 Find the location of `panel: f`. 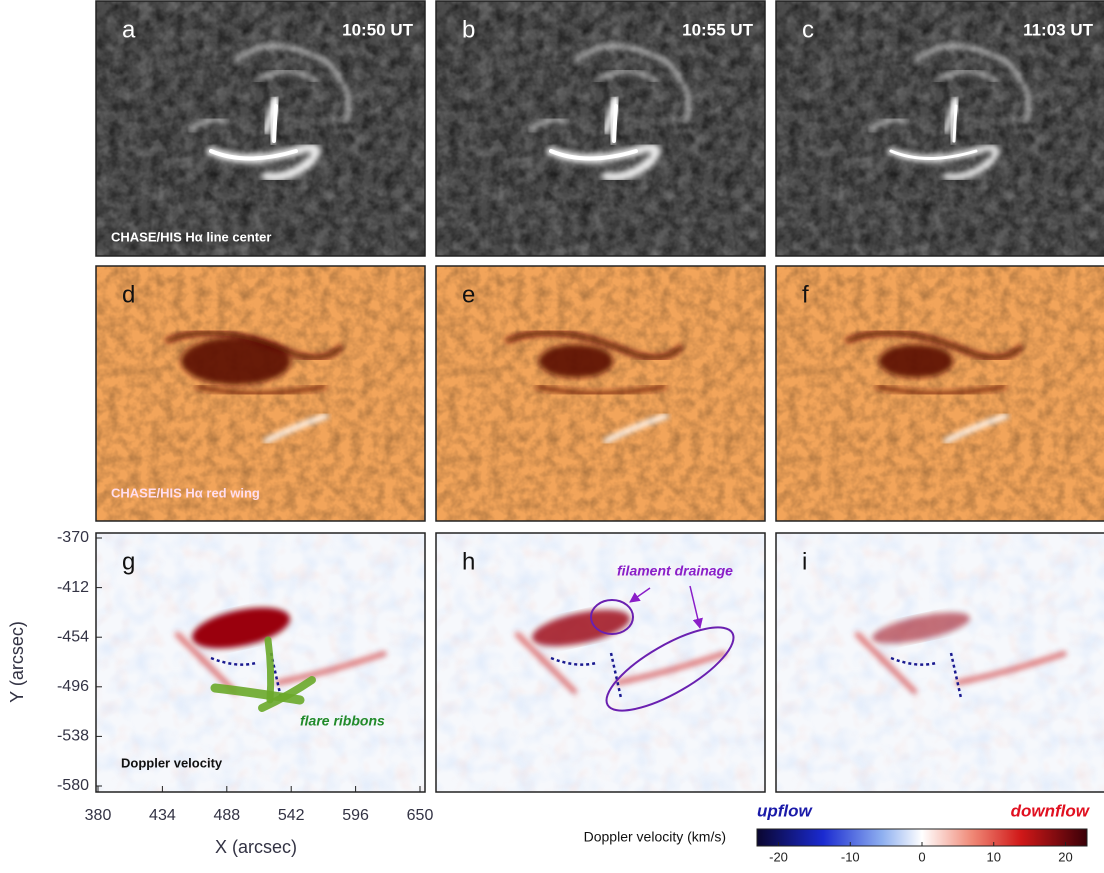

panel: f is located at coordinates (939, 393).